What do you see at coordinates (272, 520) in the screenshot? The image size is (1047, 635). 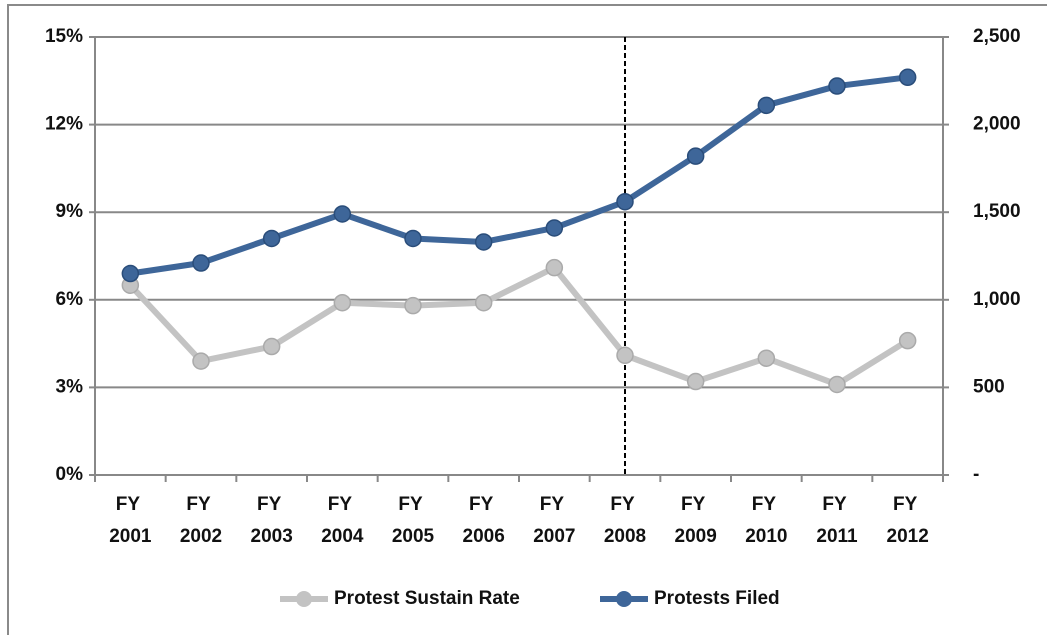 I see `x-tick-label: FY 2003` at bounding box center [272, 520].